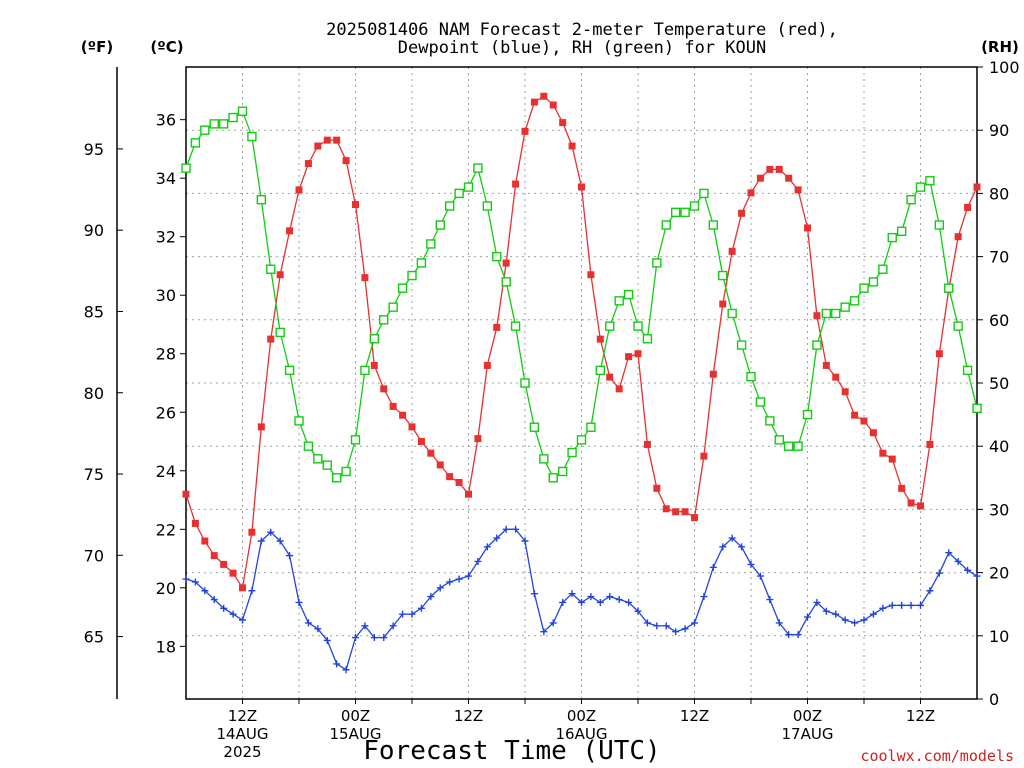 The width and height of the screenshot is (1024, 768). I want to click on fahrenheit-tick-label: 95, so click(94, 149).